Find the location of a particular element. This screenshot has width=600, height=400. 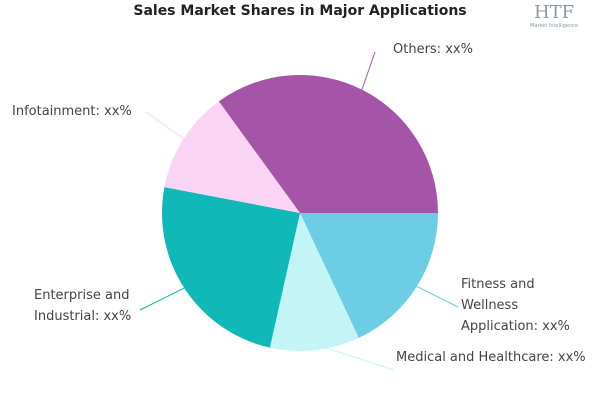

logo-name: HTF is located at coordinates (554, 12).